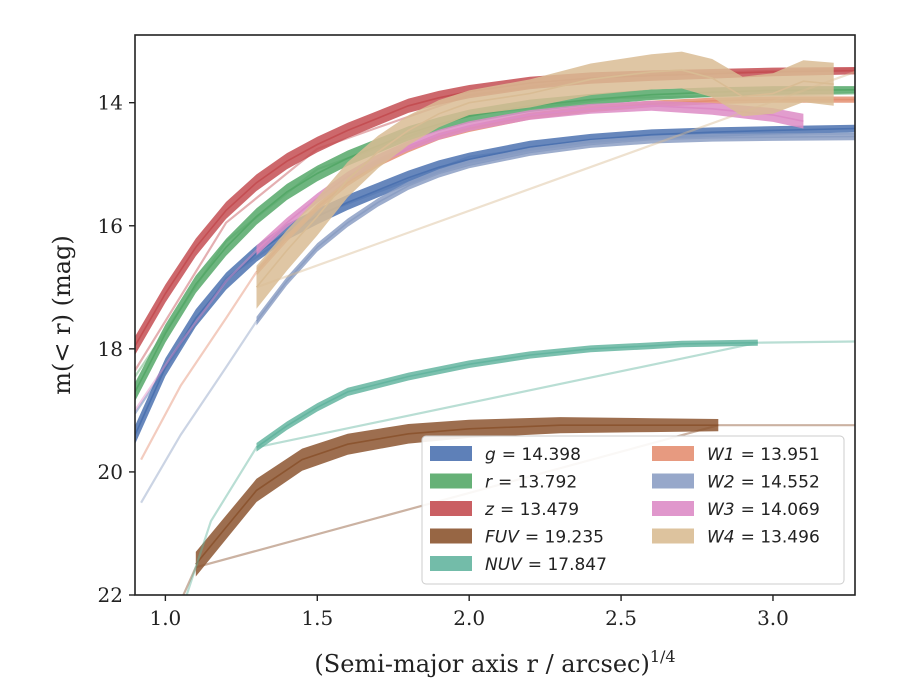 The width and height of the screenshot is (900, 700). Describe the element at coordinates (663, 656) in the screenshot. I see `x-axis-label-superscript: 1/4` at that location.